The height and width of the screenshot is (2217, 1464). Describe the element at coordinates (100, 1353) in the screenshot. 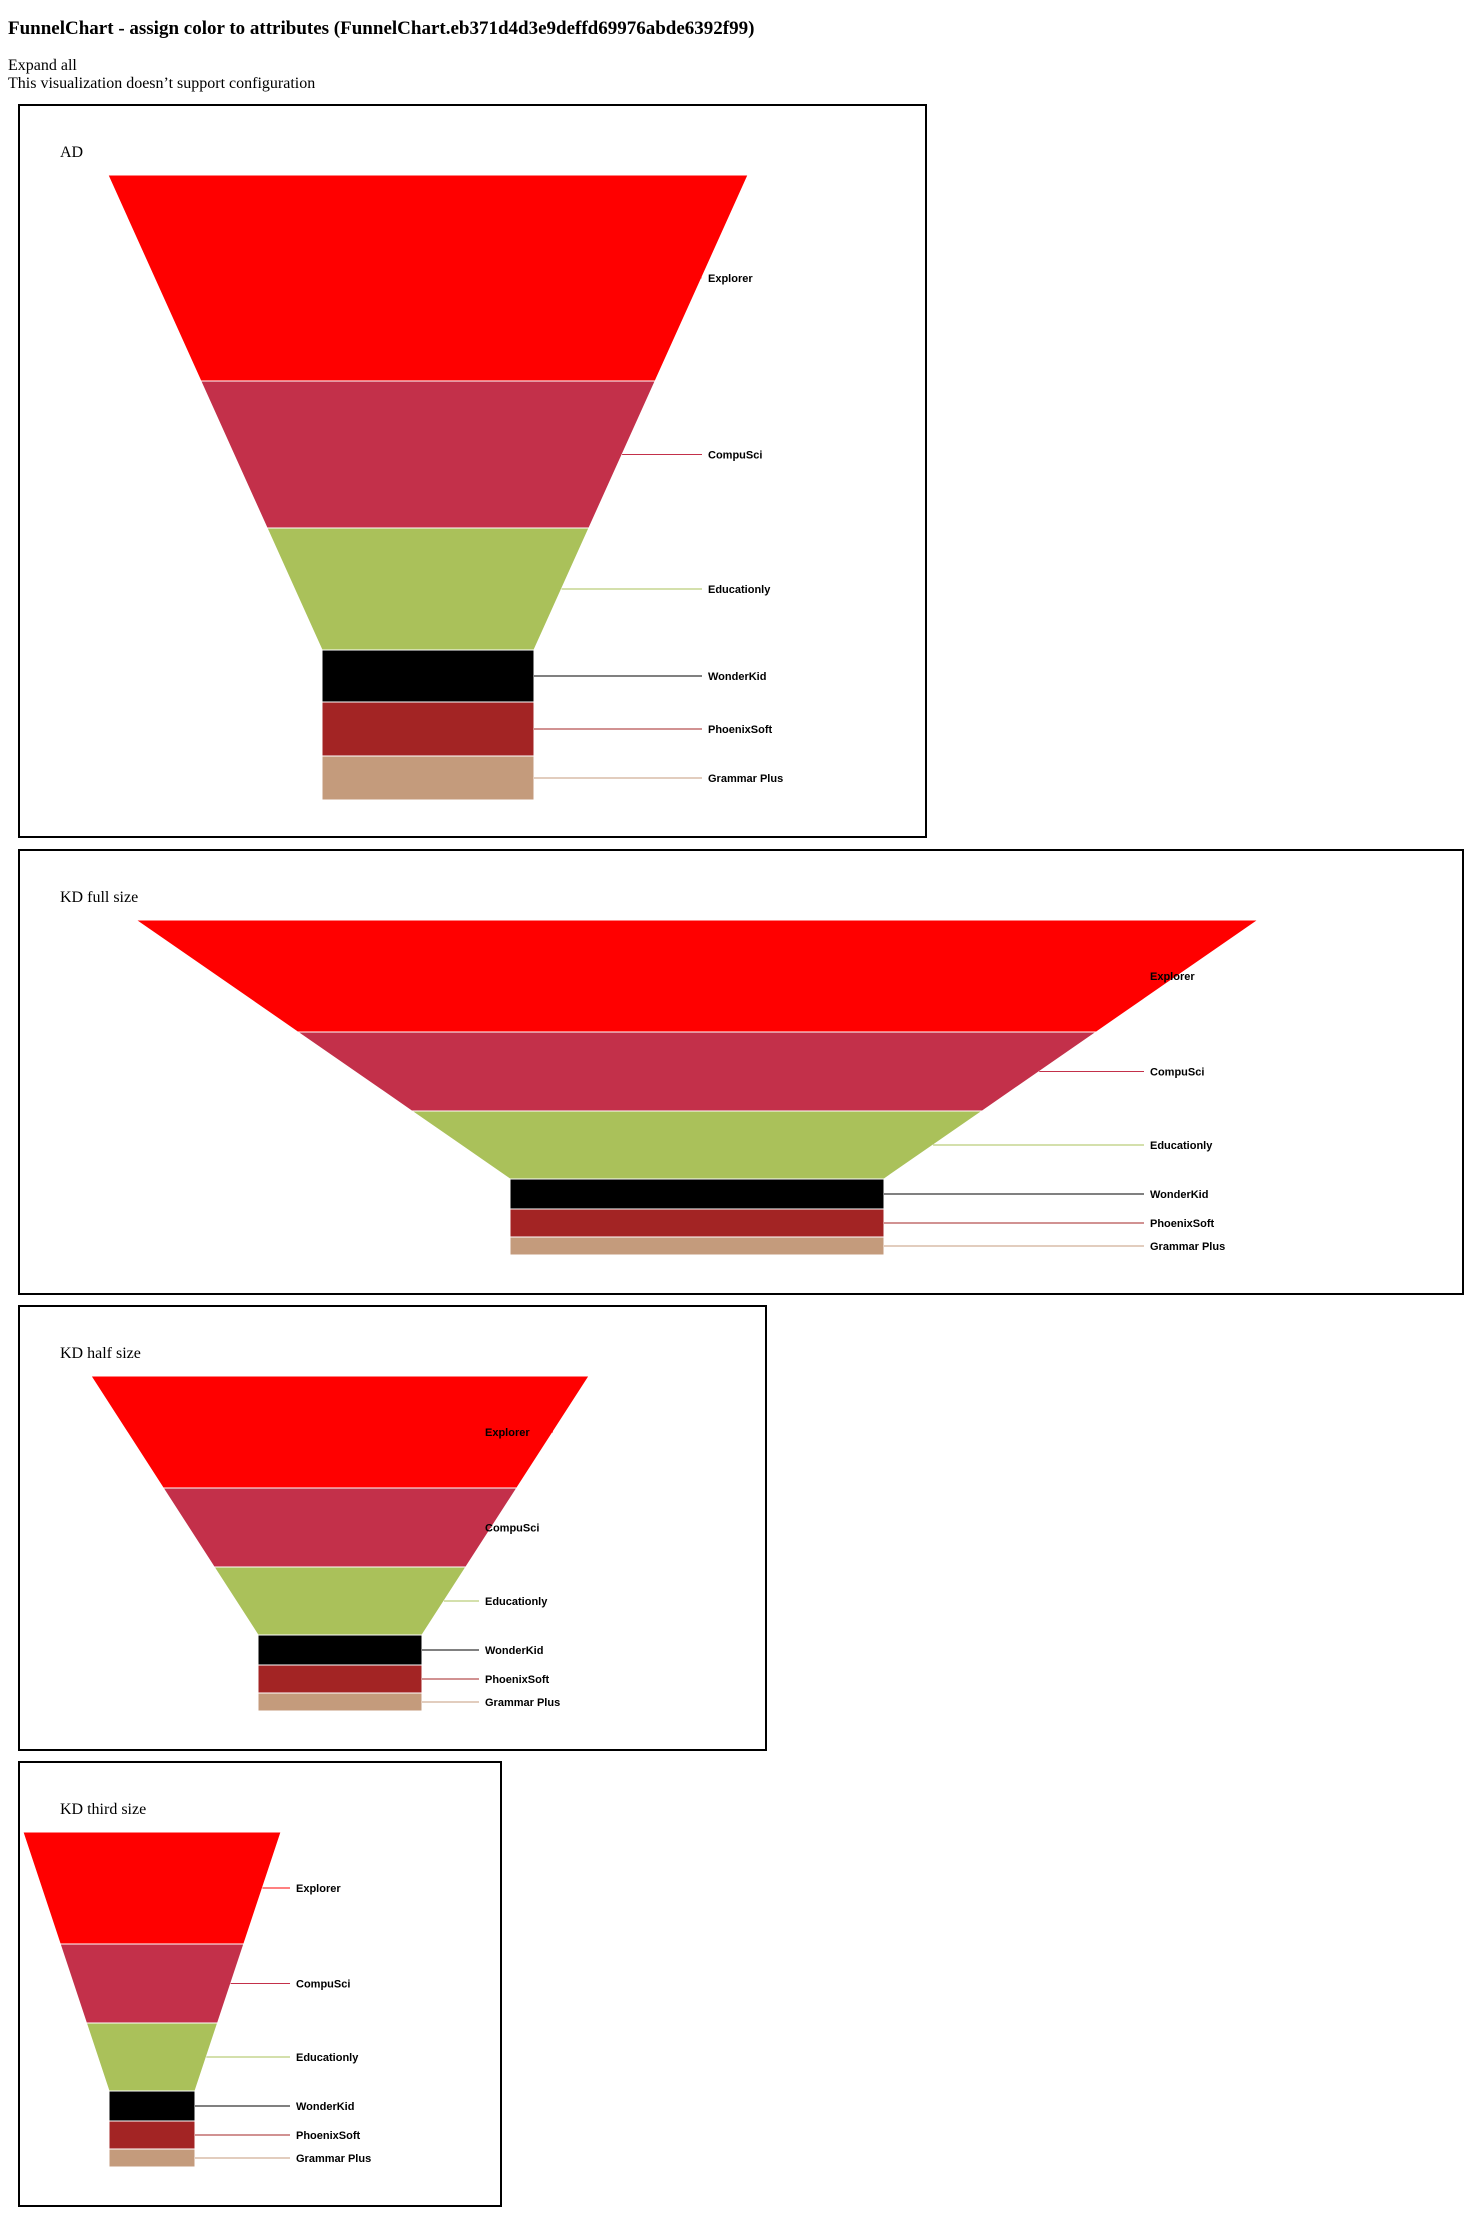

I see `chart-title: KD half size` at that location.